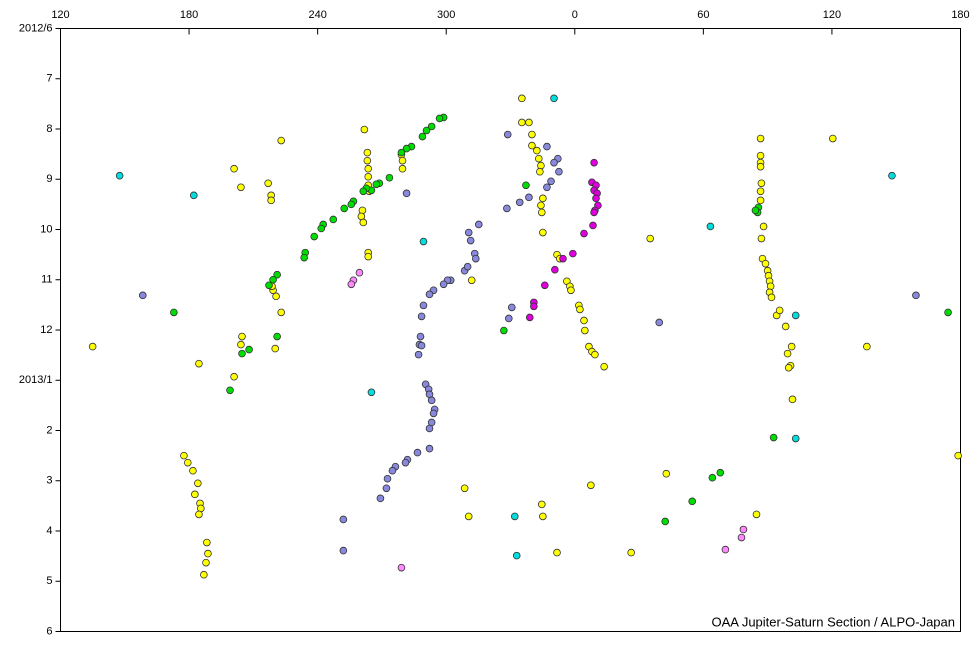 The width and height of the screenshot is (980, 650). I want to click on x-tick-label: 60, so click(703, 15).